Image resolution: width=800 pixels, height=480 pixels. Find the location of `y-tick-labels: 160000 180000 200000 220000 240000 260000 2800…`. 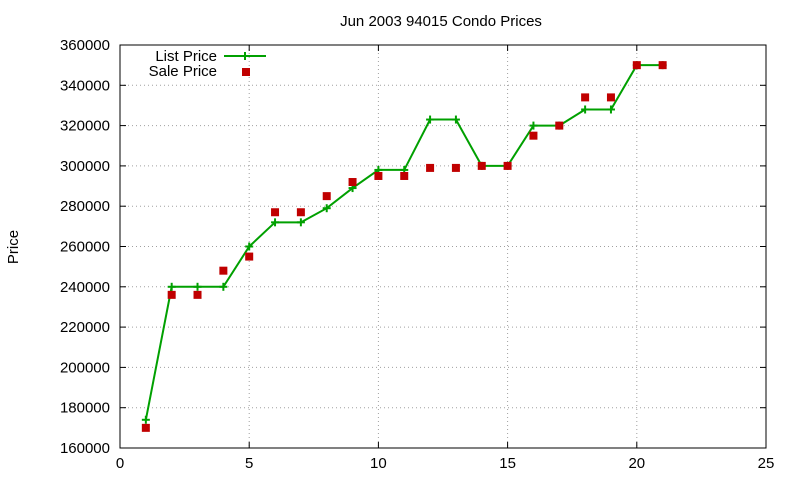

y-tick-labels: 160000 180000 200000 220000 240000 260000 2800… is located at coordinates (85, 247).